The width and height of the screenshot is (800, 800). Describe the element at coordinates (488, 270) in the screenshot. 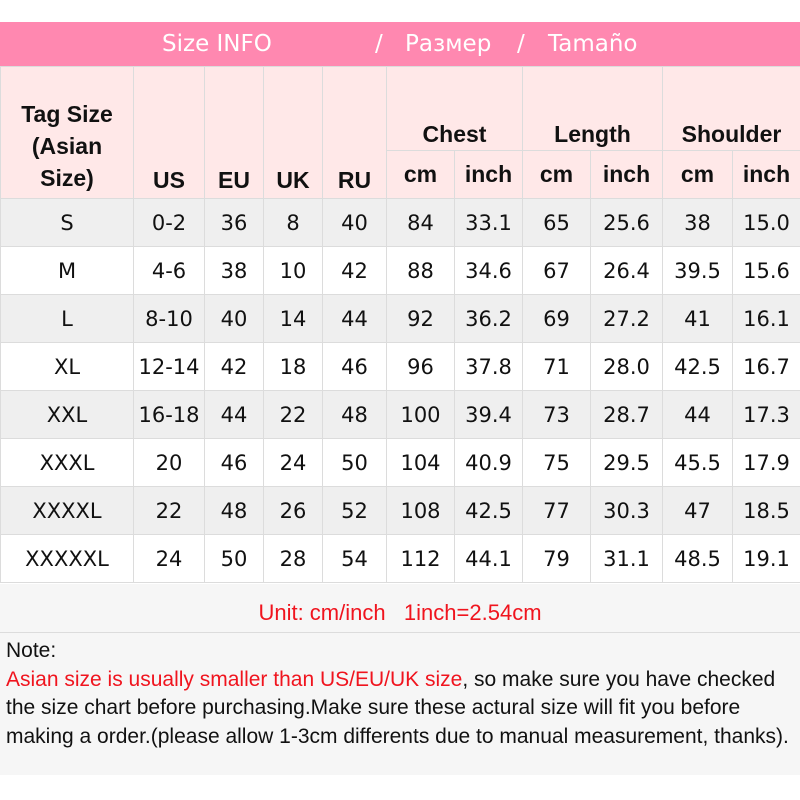

I see `table-cell: 34.6` at that location.